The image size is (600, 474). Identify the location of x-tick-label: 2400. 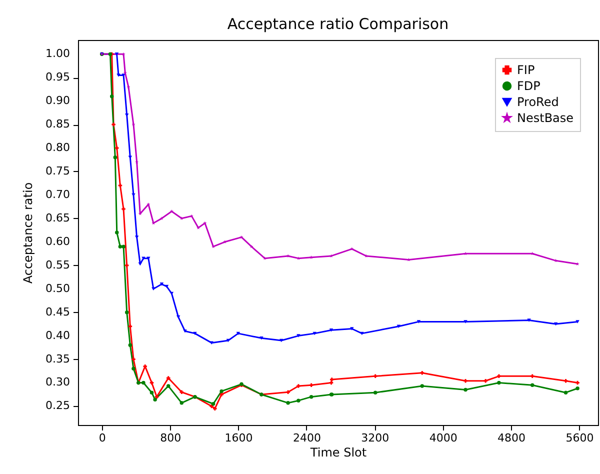
(306, 438).